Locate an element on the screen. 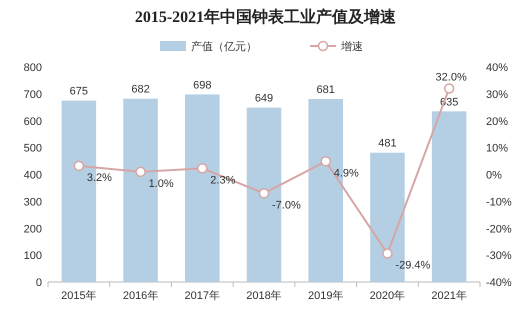 The image size is (531, 333). y-tick-label: 0 is located at coordinates (39, 283).